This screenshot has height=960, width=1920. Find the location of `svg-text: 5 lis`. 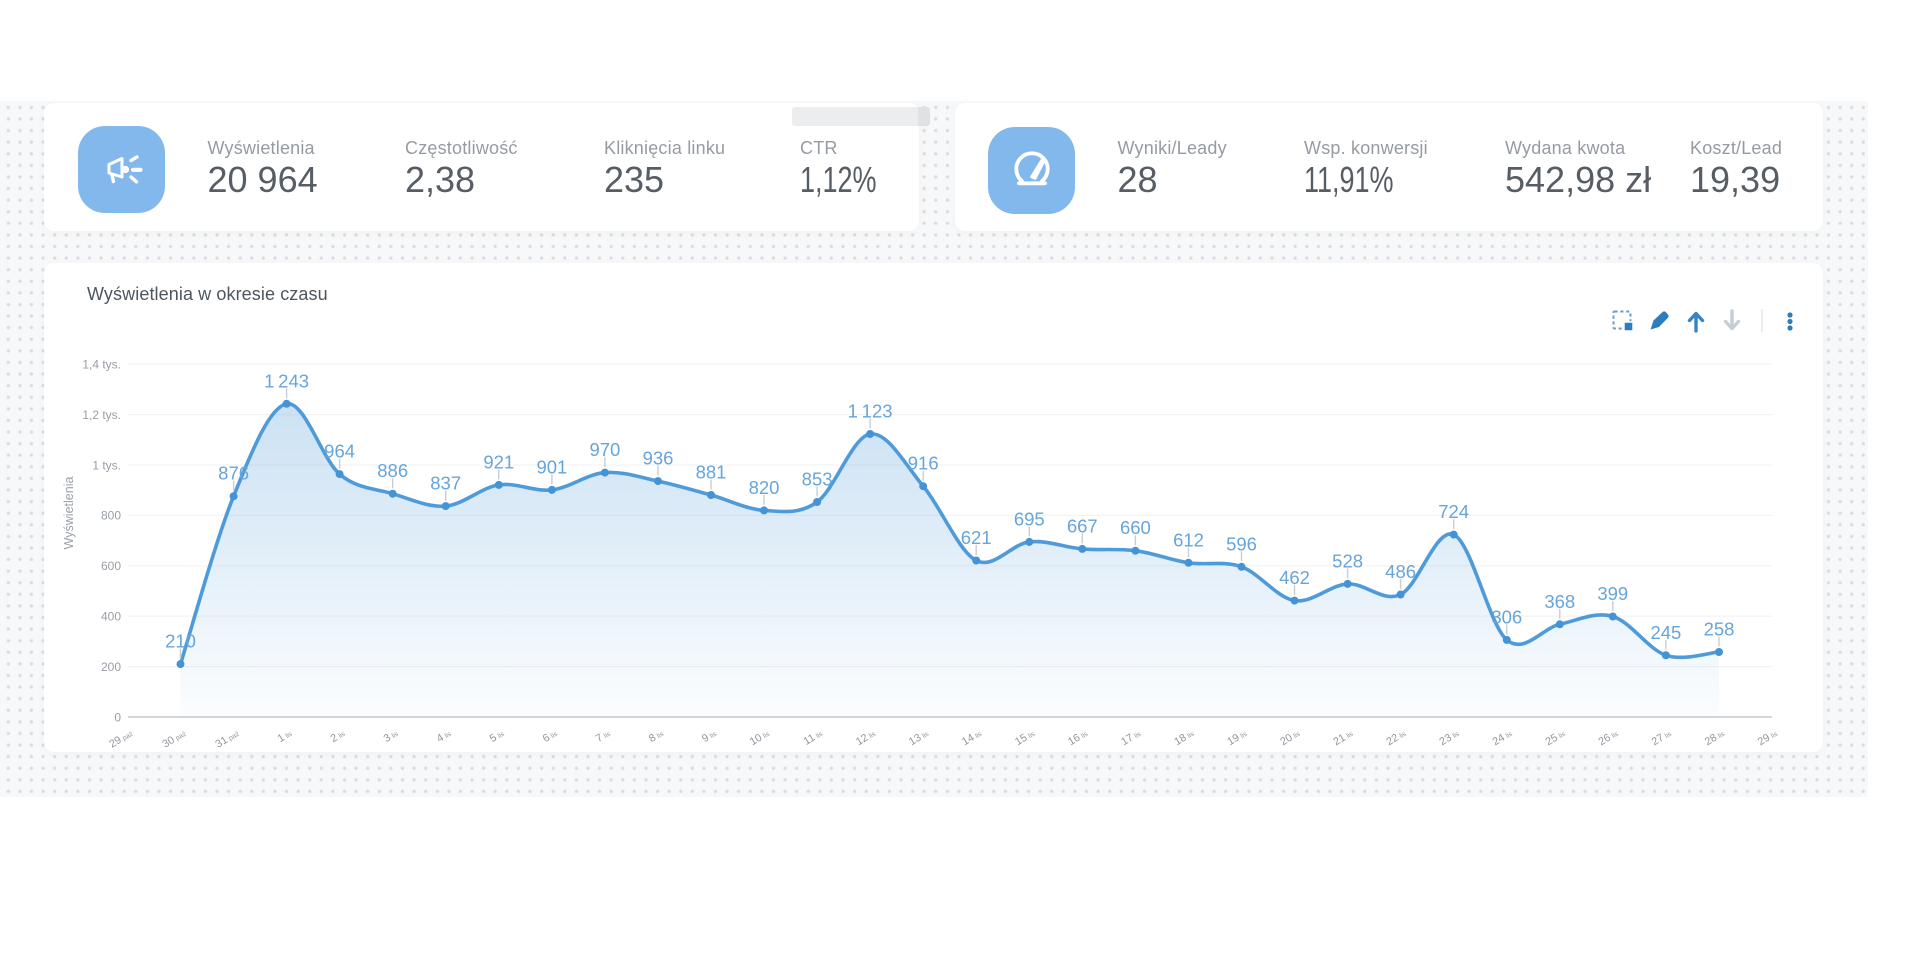

svg-text: 5 lis is located at coordinates (497, 736).